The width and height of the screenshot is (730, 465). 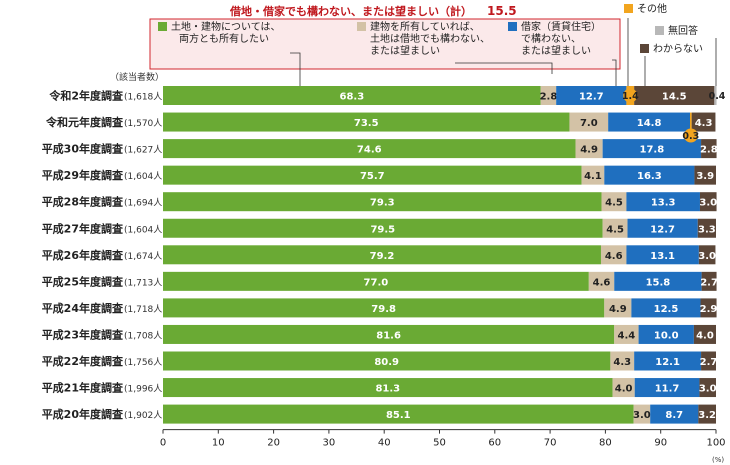 What do you see at coordinates (683, 30) in the screenshot?
I see `legend-label: 無回答` at bounding box center [683, 30].